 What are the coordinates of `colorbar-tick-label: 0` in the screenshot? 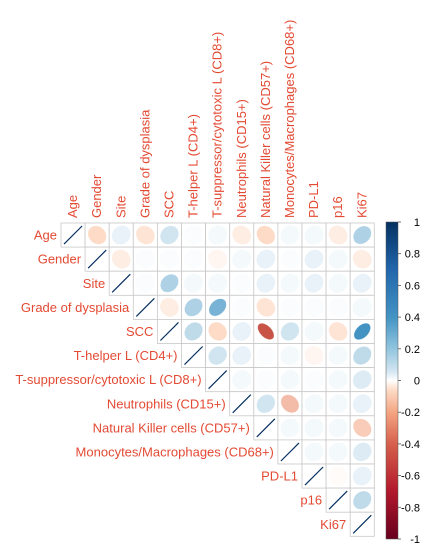 It's located at (417, 382).